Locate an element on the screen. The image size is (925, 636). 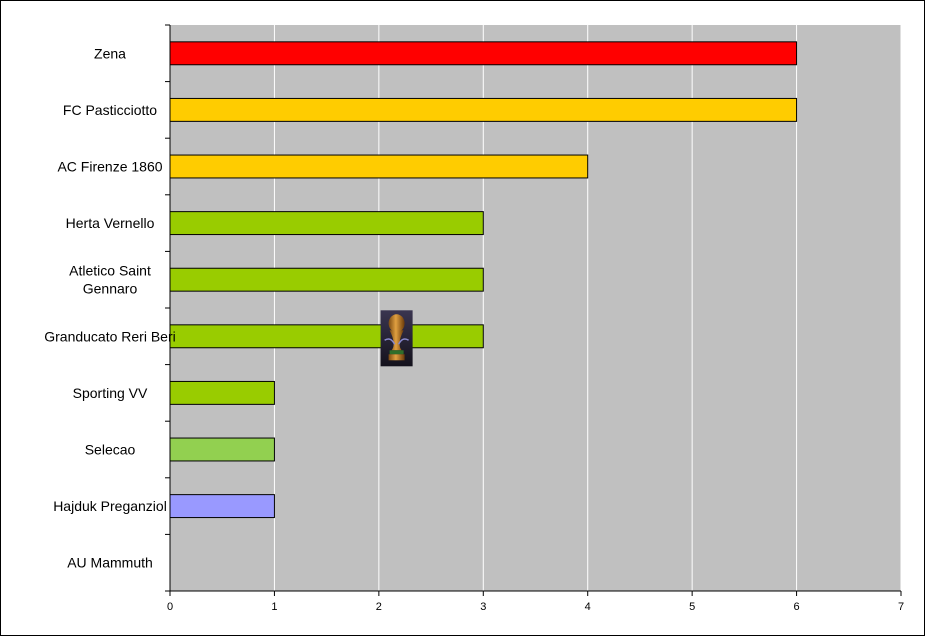
x-tick-labels: 0 1 2 3 4 5 6 7 is located at coordinates (535, 607).